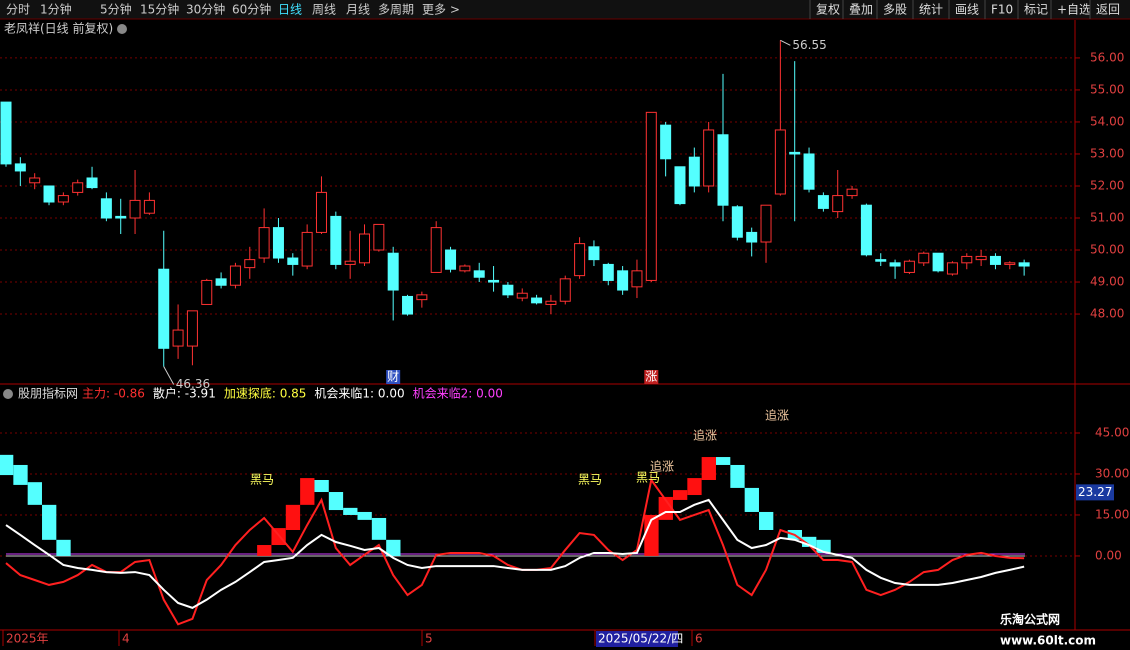  What do you see at coordinates (1107, 57) in the screenshot?
I see `y-tick-label: 56.00` at bounding box center [1107, 57].